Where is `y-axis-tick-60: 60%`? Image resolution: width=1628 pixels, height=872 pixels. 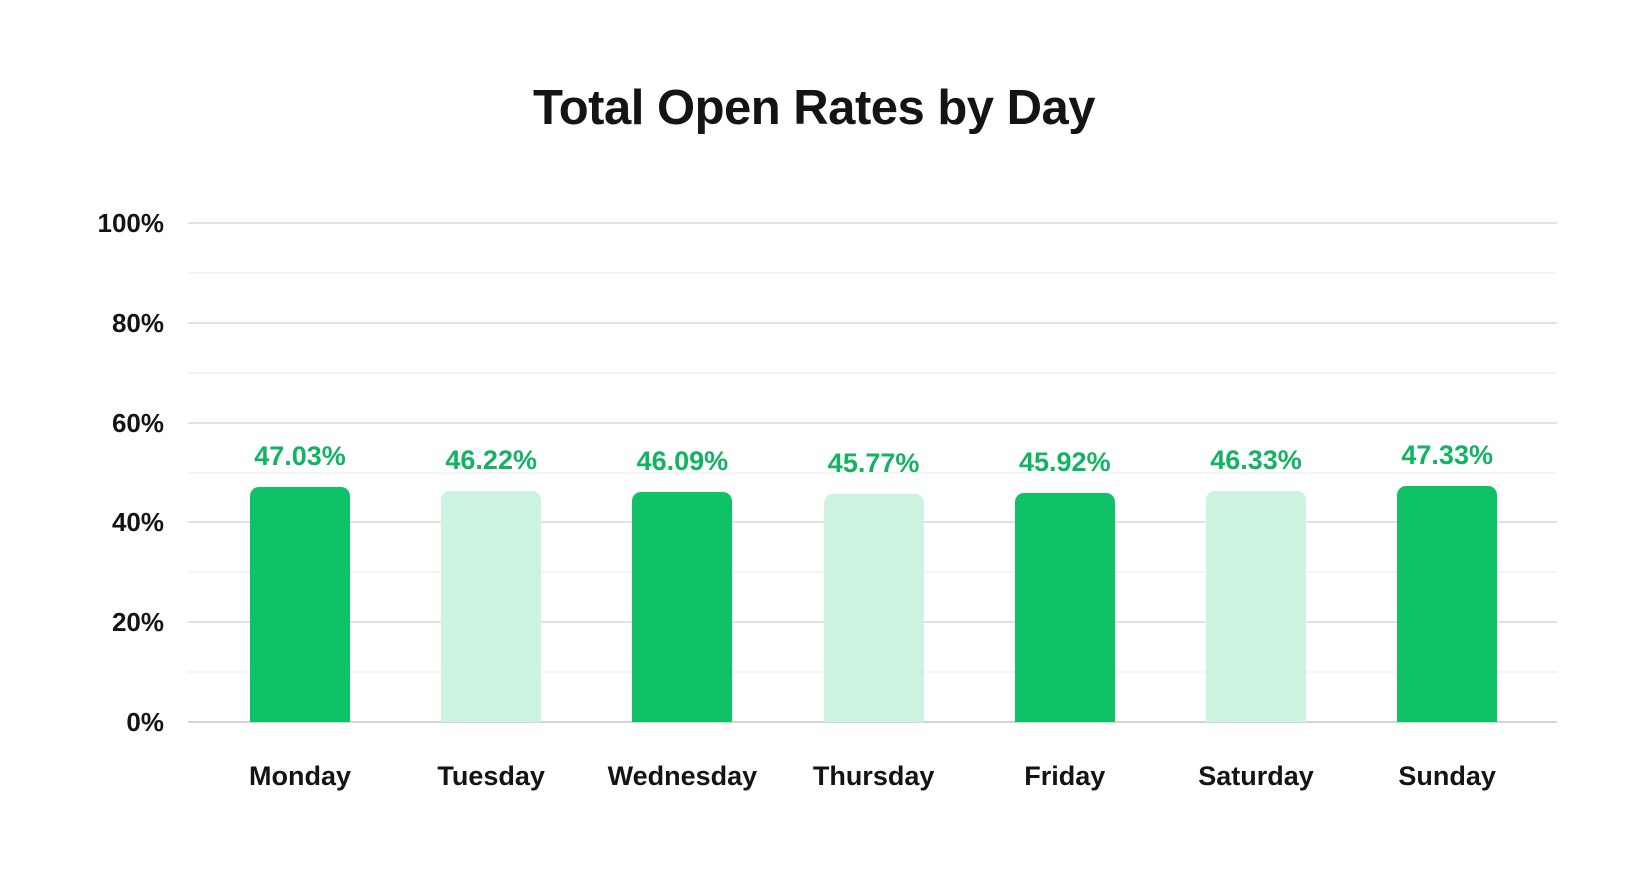
y-axis-tick-60: 60% is located at coordinates (137, 422).